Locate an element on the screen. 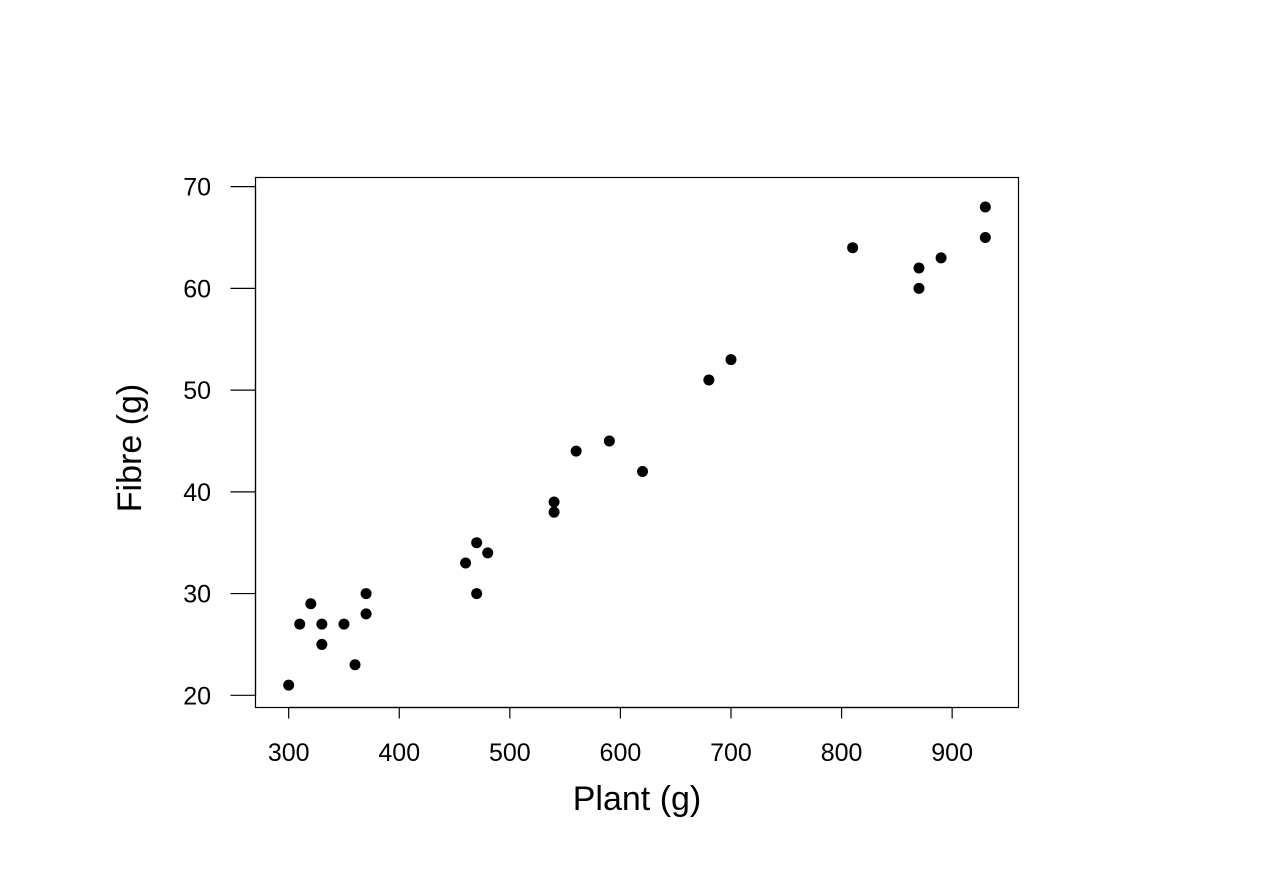 Image resolution: width=1274 pixels, height=886 pixels. y-tick-label: 50 is located at coordinates (197, 391).